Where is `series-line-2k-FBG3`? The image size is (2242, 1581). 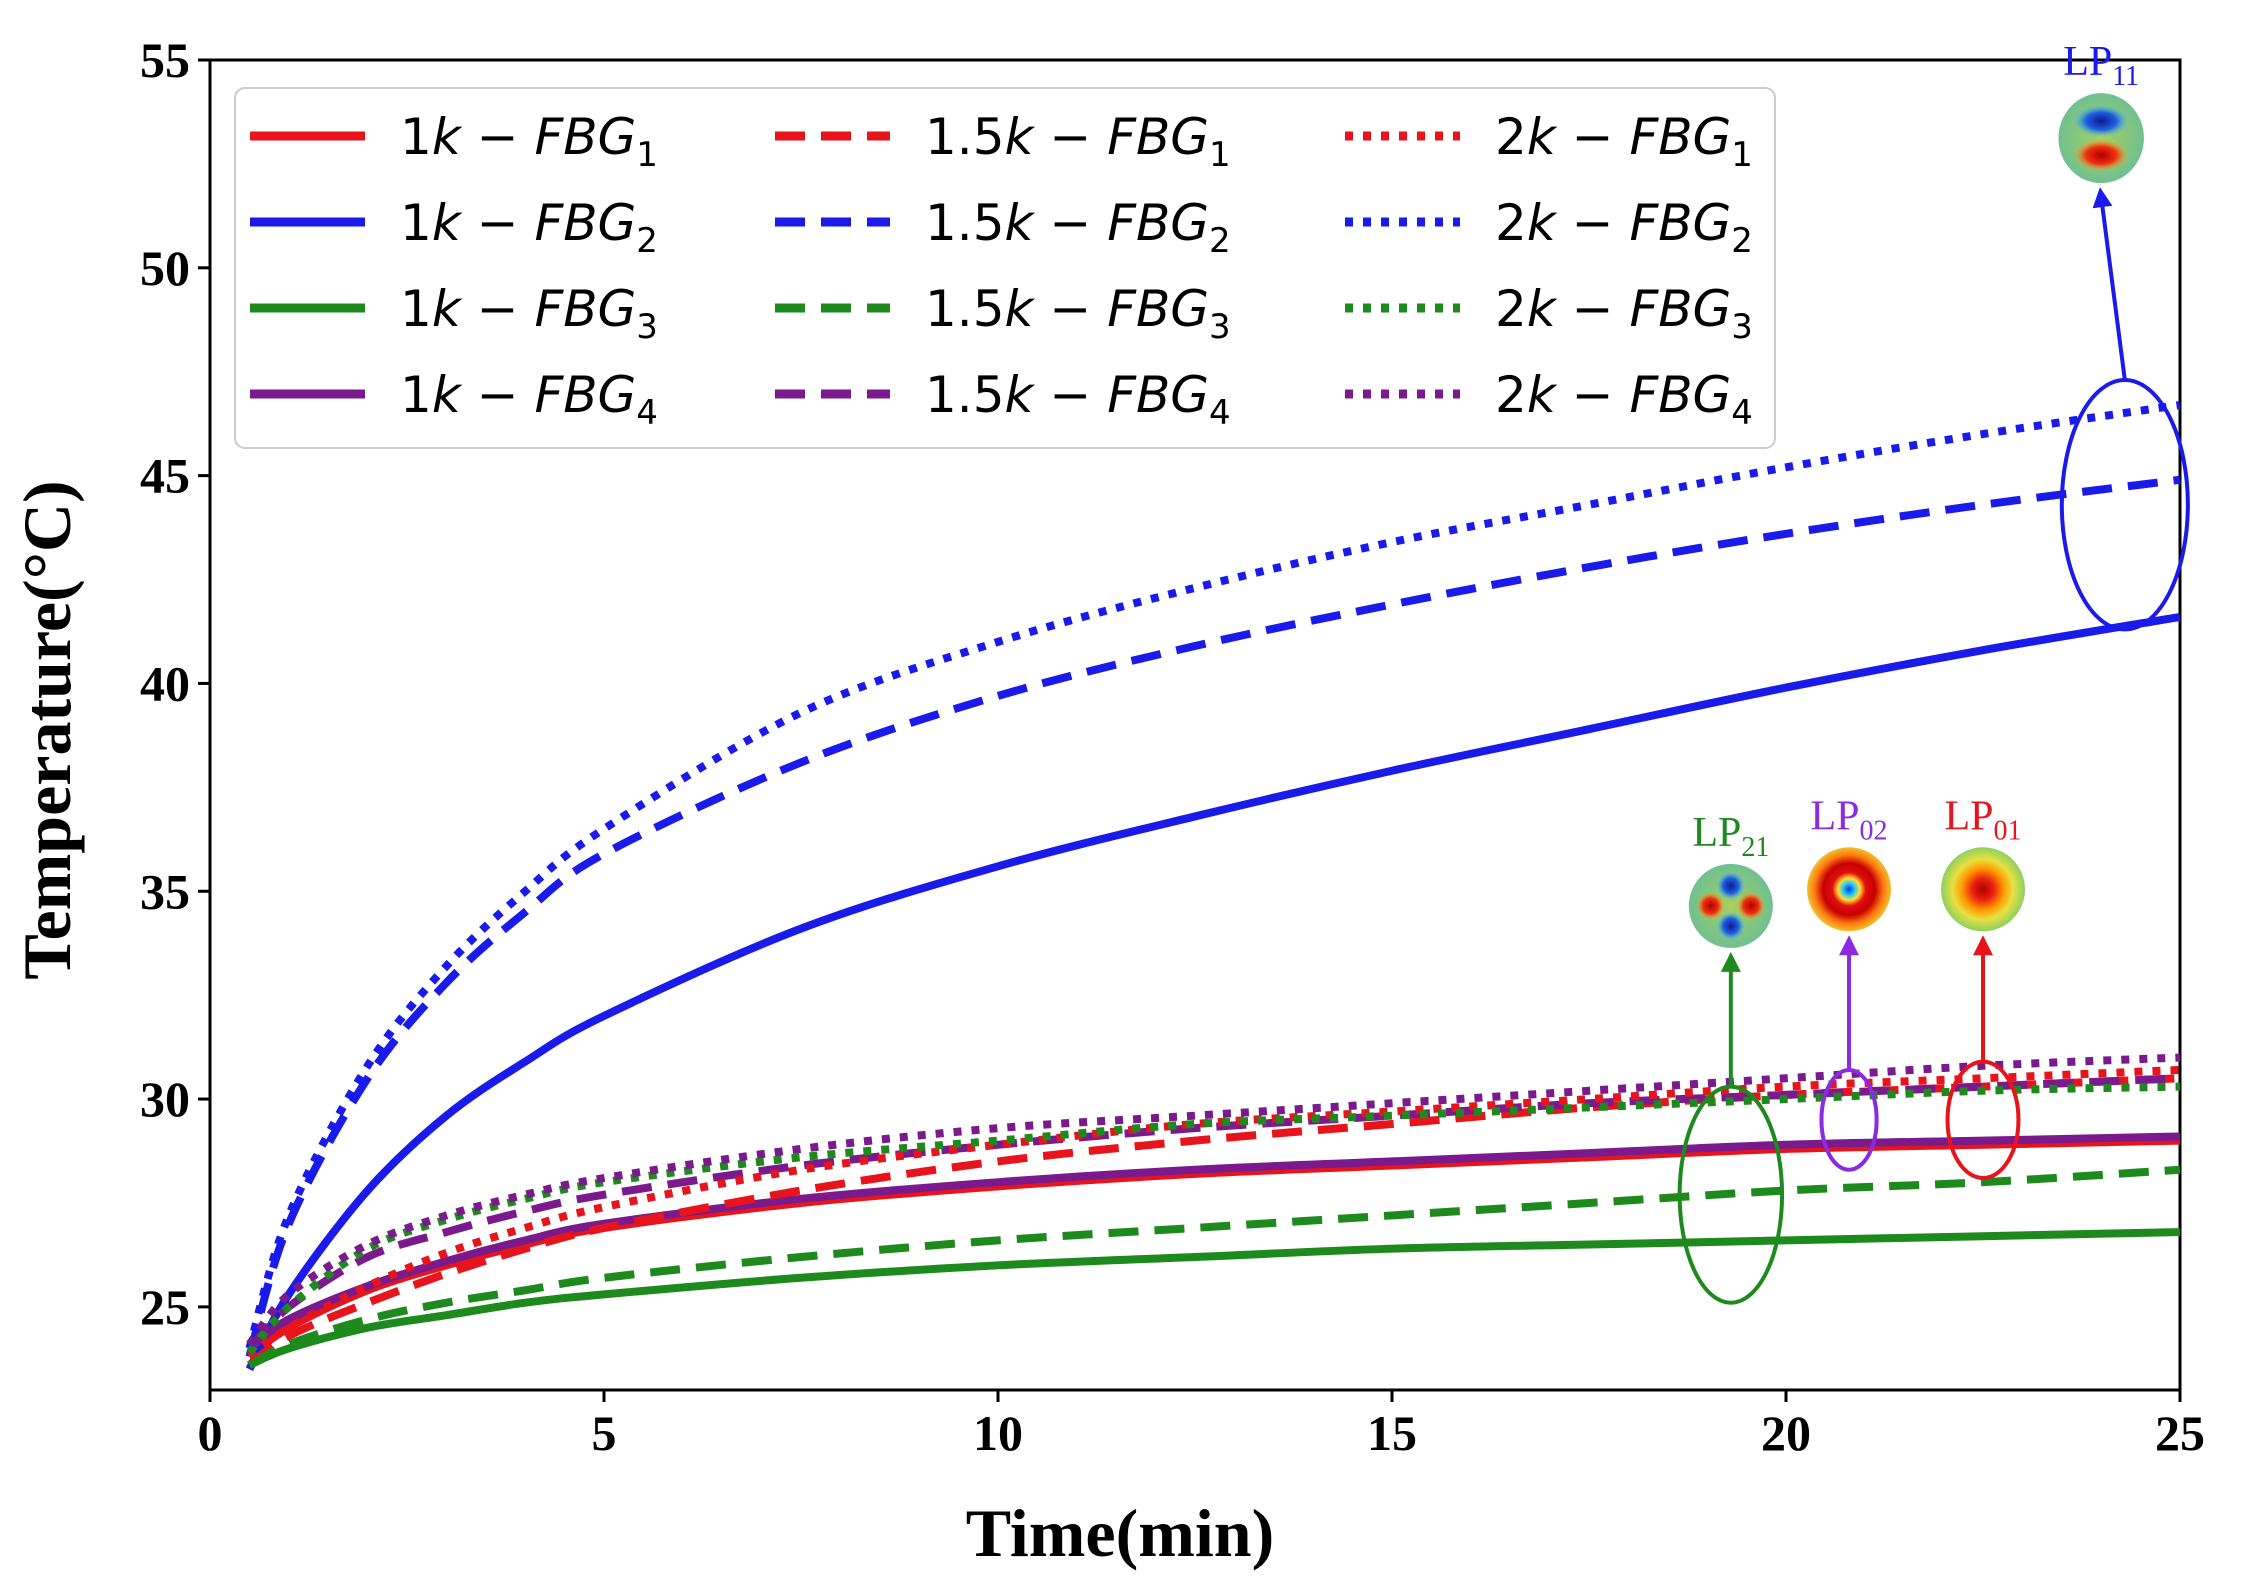 series-line-2k-FBG3 is located at coordinates (1213, 1219).